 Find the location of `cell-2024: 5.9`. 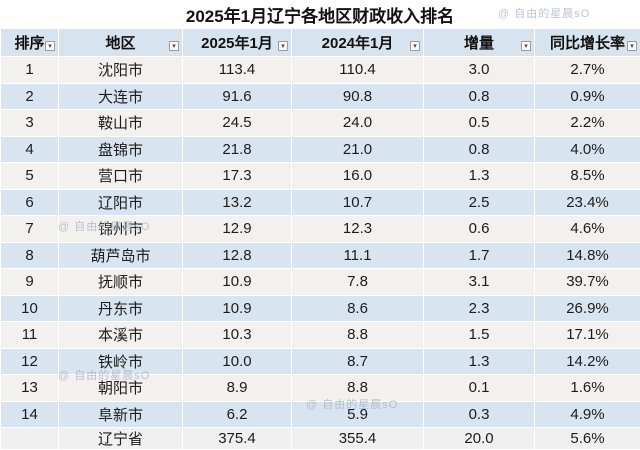

cell-2024: 5.9 is located at coordinates (357, 414).